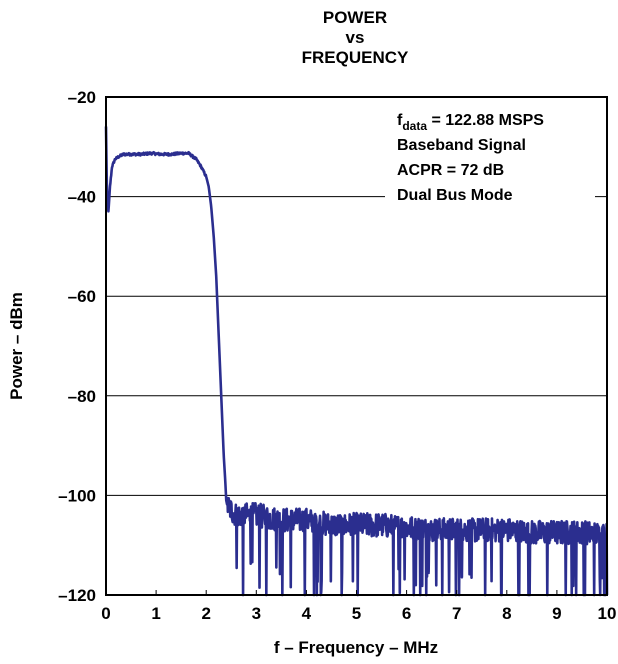 Image resolution: width=618 pixels, height=664 pixels. What do you see at coordinates (607, 613) in the screenshot?
I see `x-tick-label: 10` at bounding box center [607, 613].